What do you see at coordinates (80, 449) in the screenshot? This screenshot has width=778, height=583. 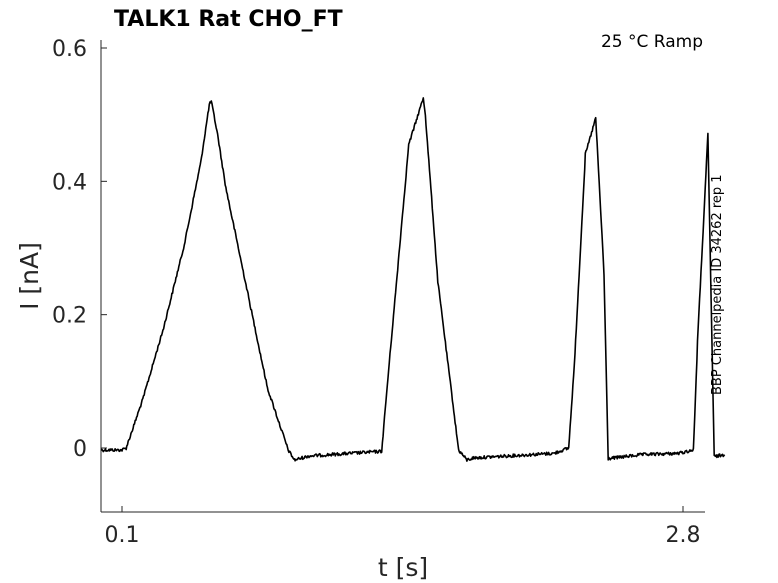 I see `y-tick-label: 0` at bounding box center [80, 449].